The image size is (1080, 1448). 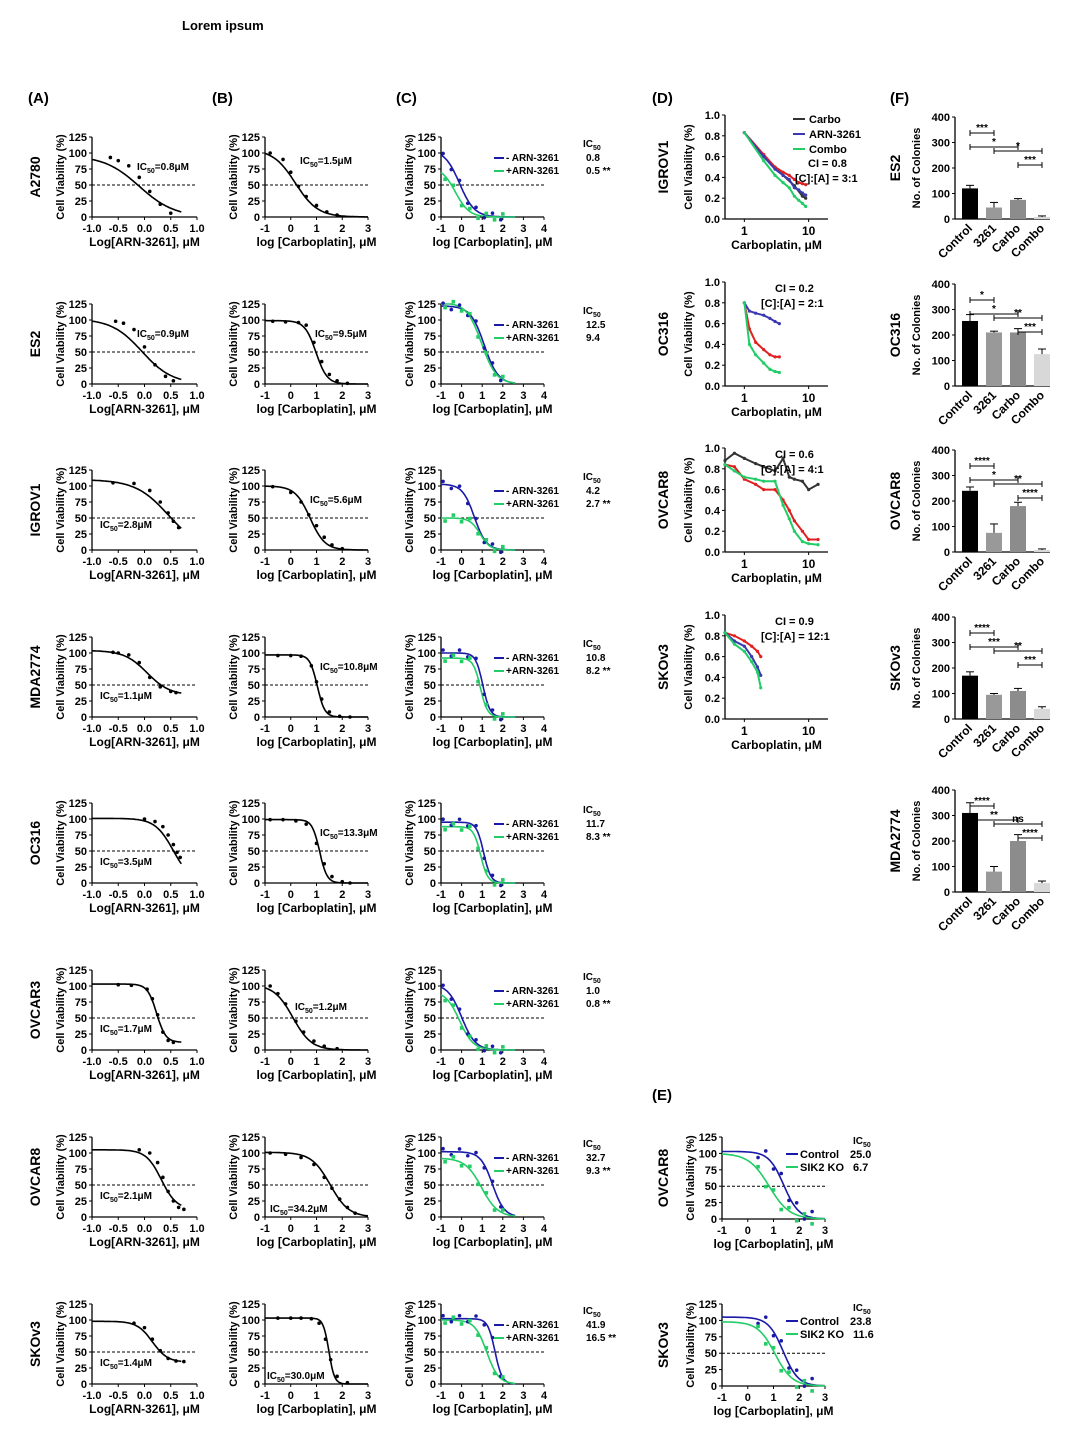 I want to click on panel-b-row-1-y-tick-label: 125, so click(x=251, y=305).